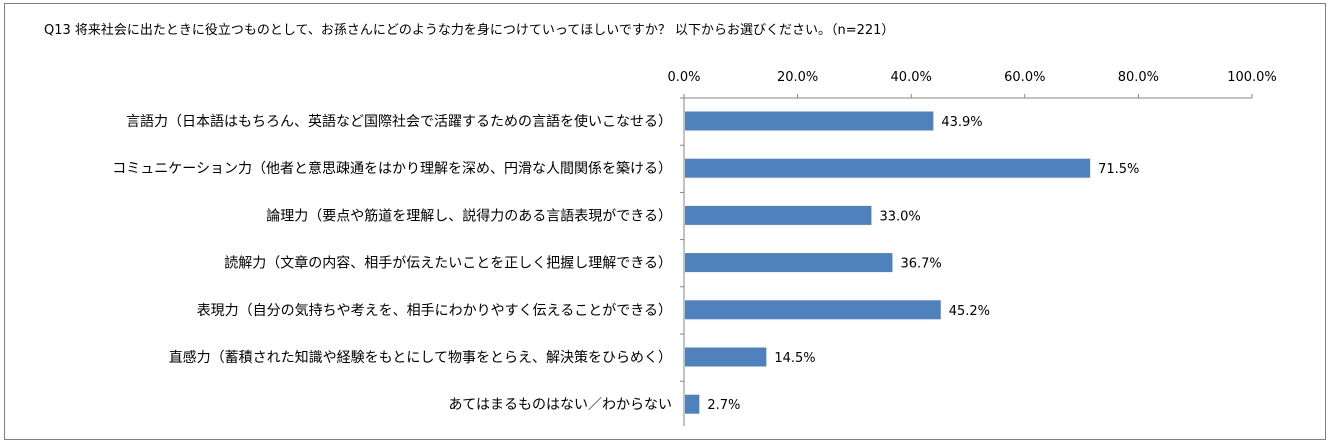 This screenshot has width=1333, height=446. I want to click on x-tick-label: 60.0%, so click(1024, 77).